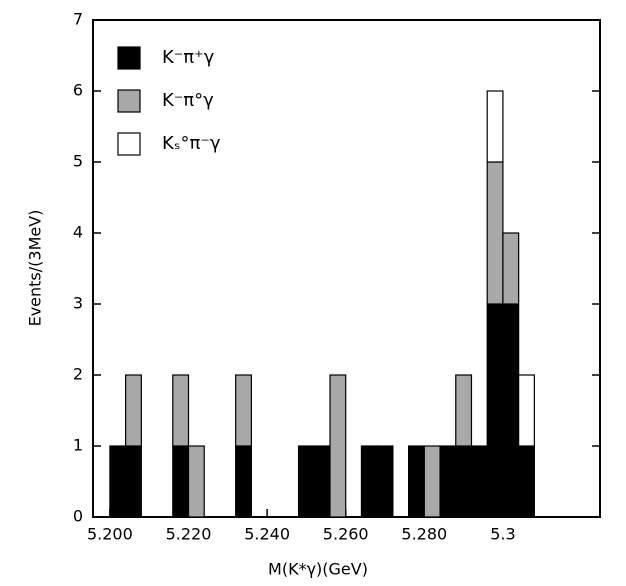  I want to click on x-tick-label: 5.3, so click(502, 534).